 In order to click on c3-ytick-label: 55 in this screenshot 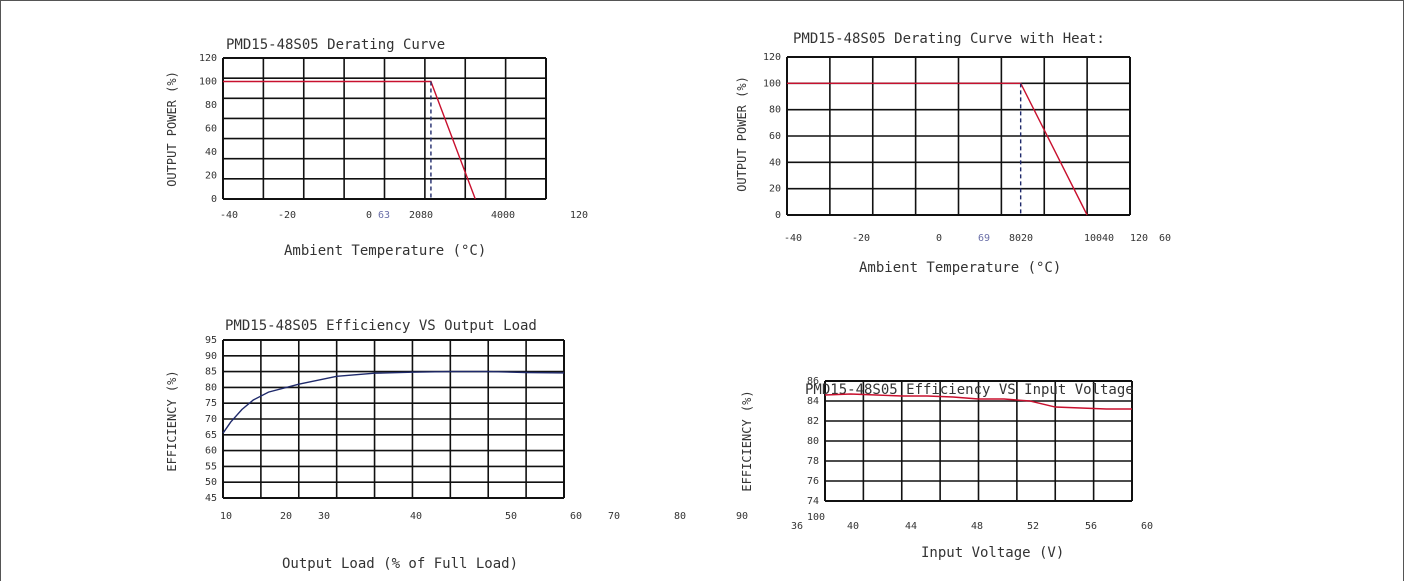, I will do `click(211, 466)`.